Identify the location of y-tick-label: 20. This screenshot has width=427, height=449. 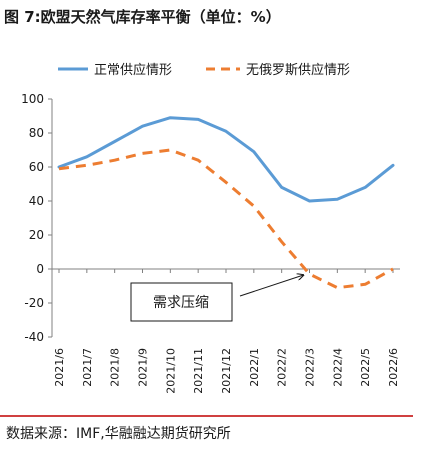
(36, 235).